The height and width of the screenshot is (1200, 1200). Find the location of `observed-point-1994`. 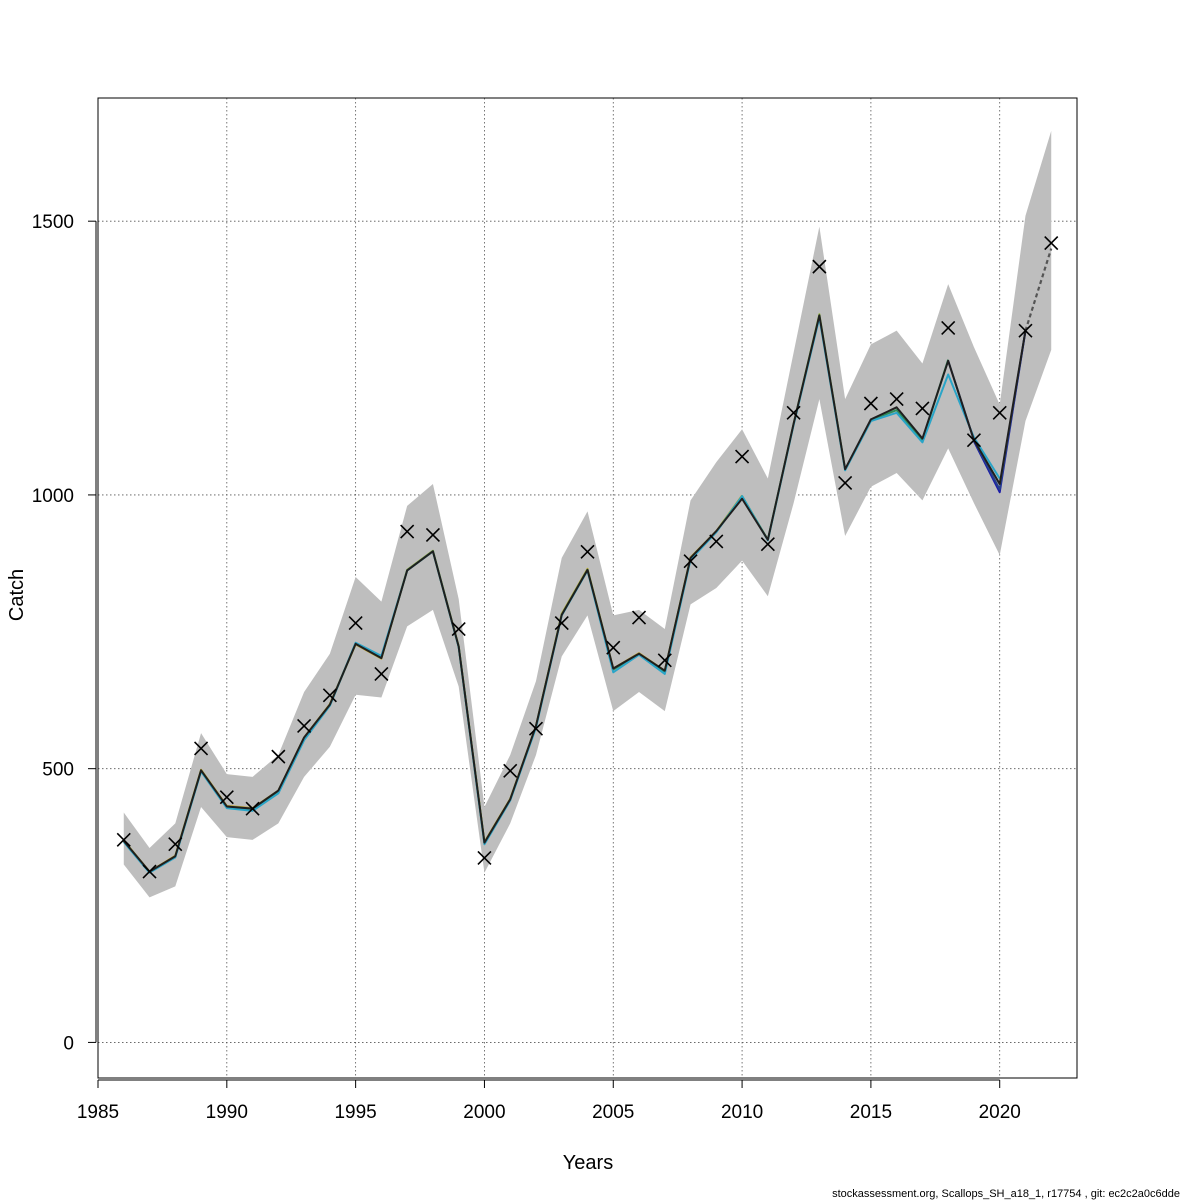

observed-point-1994 is located at coordinates (329, 695).